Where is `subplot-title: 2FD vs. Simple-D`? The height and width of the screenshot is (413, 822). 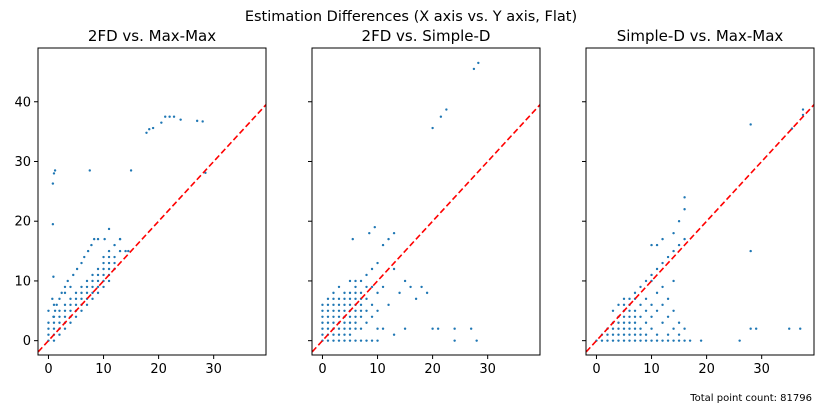 subplot-title: 2FD vs. Simple-D is located at coordinates (426, 36).